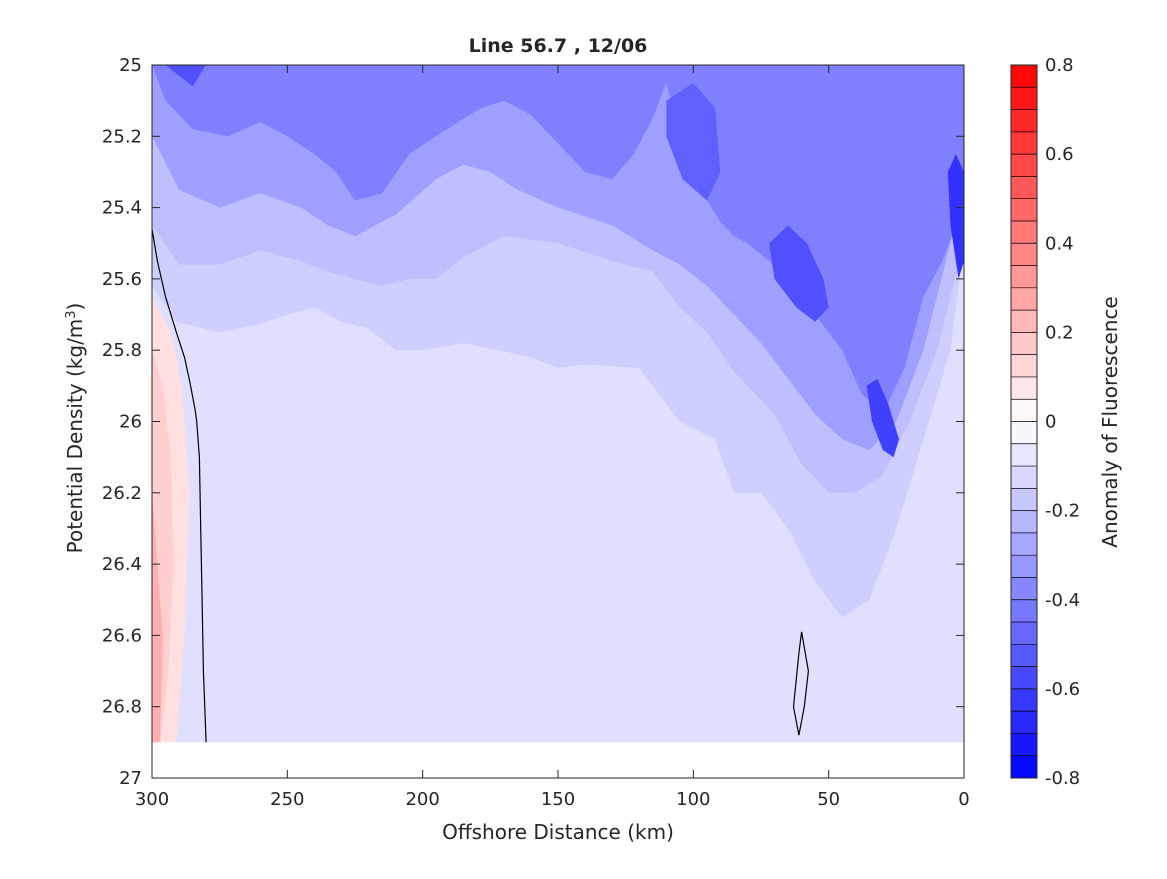  Describe the element at coordinates (558, 46) in the screenshot. I see `chart-title: Line 56.7 , 12/06` at that location.